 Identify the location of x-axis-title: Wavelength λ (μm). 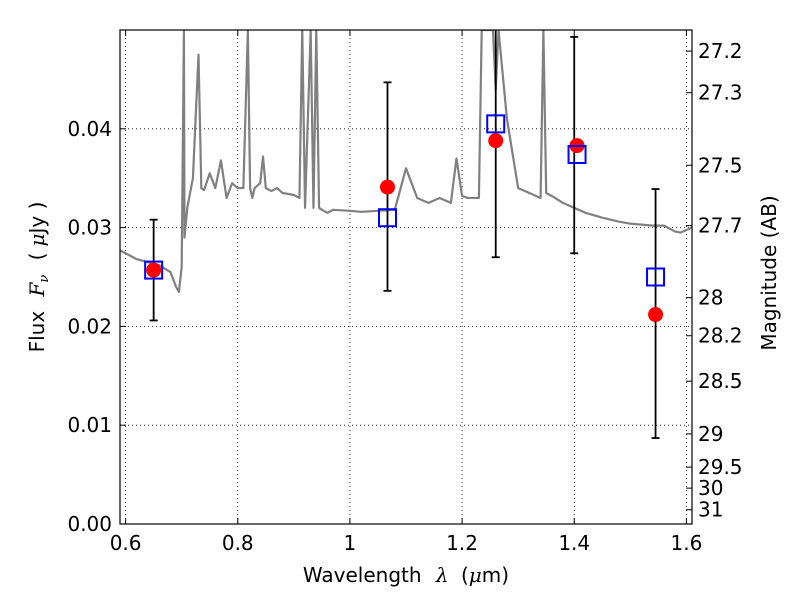
(406, 575).